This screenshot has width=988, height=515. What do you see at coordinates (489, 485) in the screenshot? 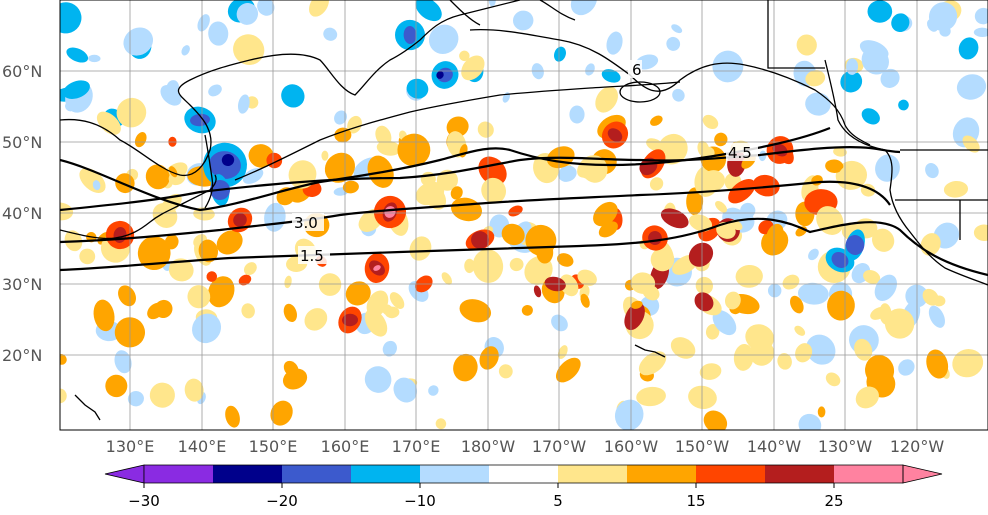
I see `colorbar-ticks` at bounding box center [489, 485].